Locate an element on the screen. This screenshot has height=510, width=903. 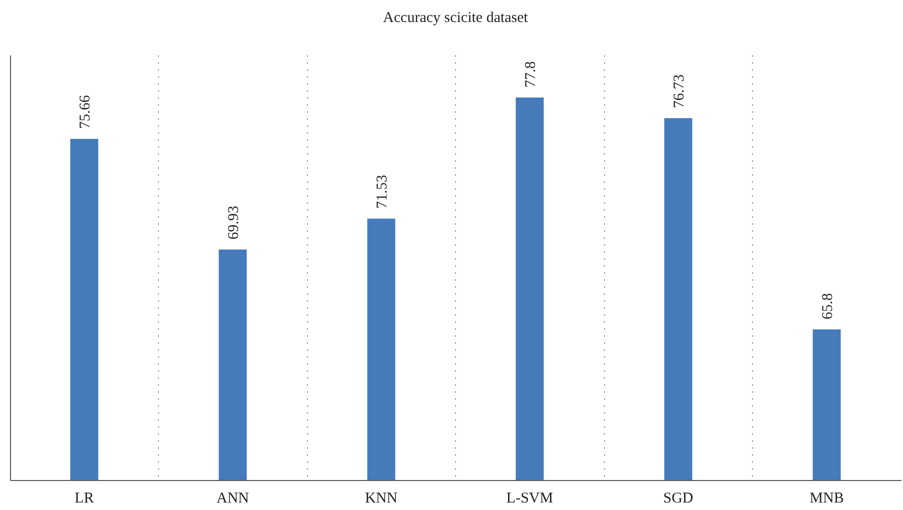
data-label: 65.8 is located at coordinates (828, 306).